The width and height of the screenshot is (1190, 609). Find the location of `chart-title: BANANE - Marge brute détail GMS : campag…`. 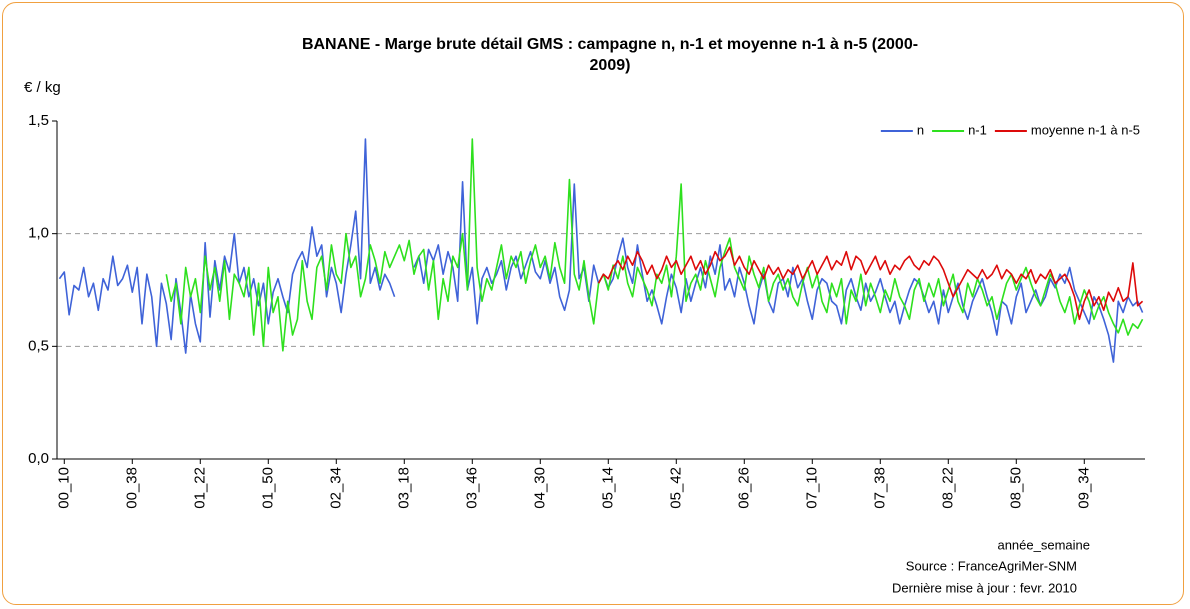

chart-title: BANANE - Marge brute détail GMS : campag… is located at coordinates (610, 55).